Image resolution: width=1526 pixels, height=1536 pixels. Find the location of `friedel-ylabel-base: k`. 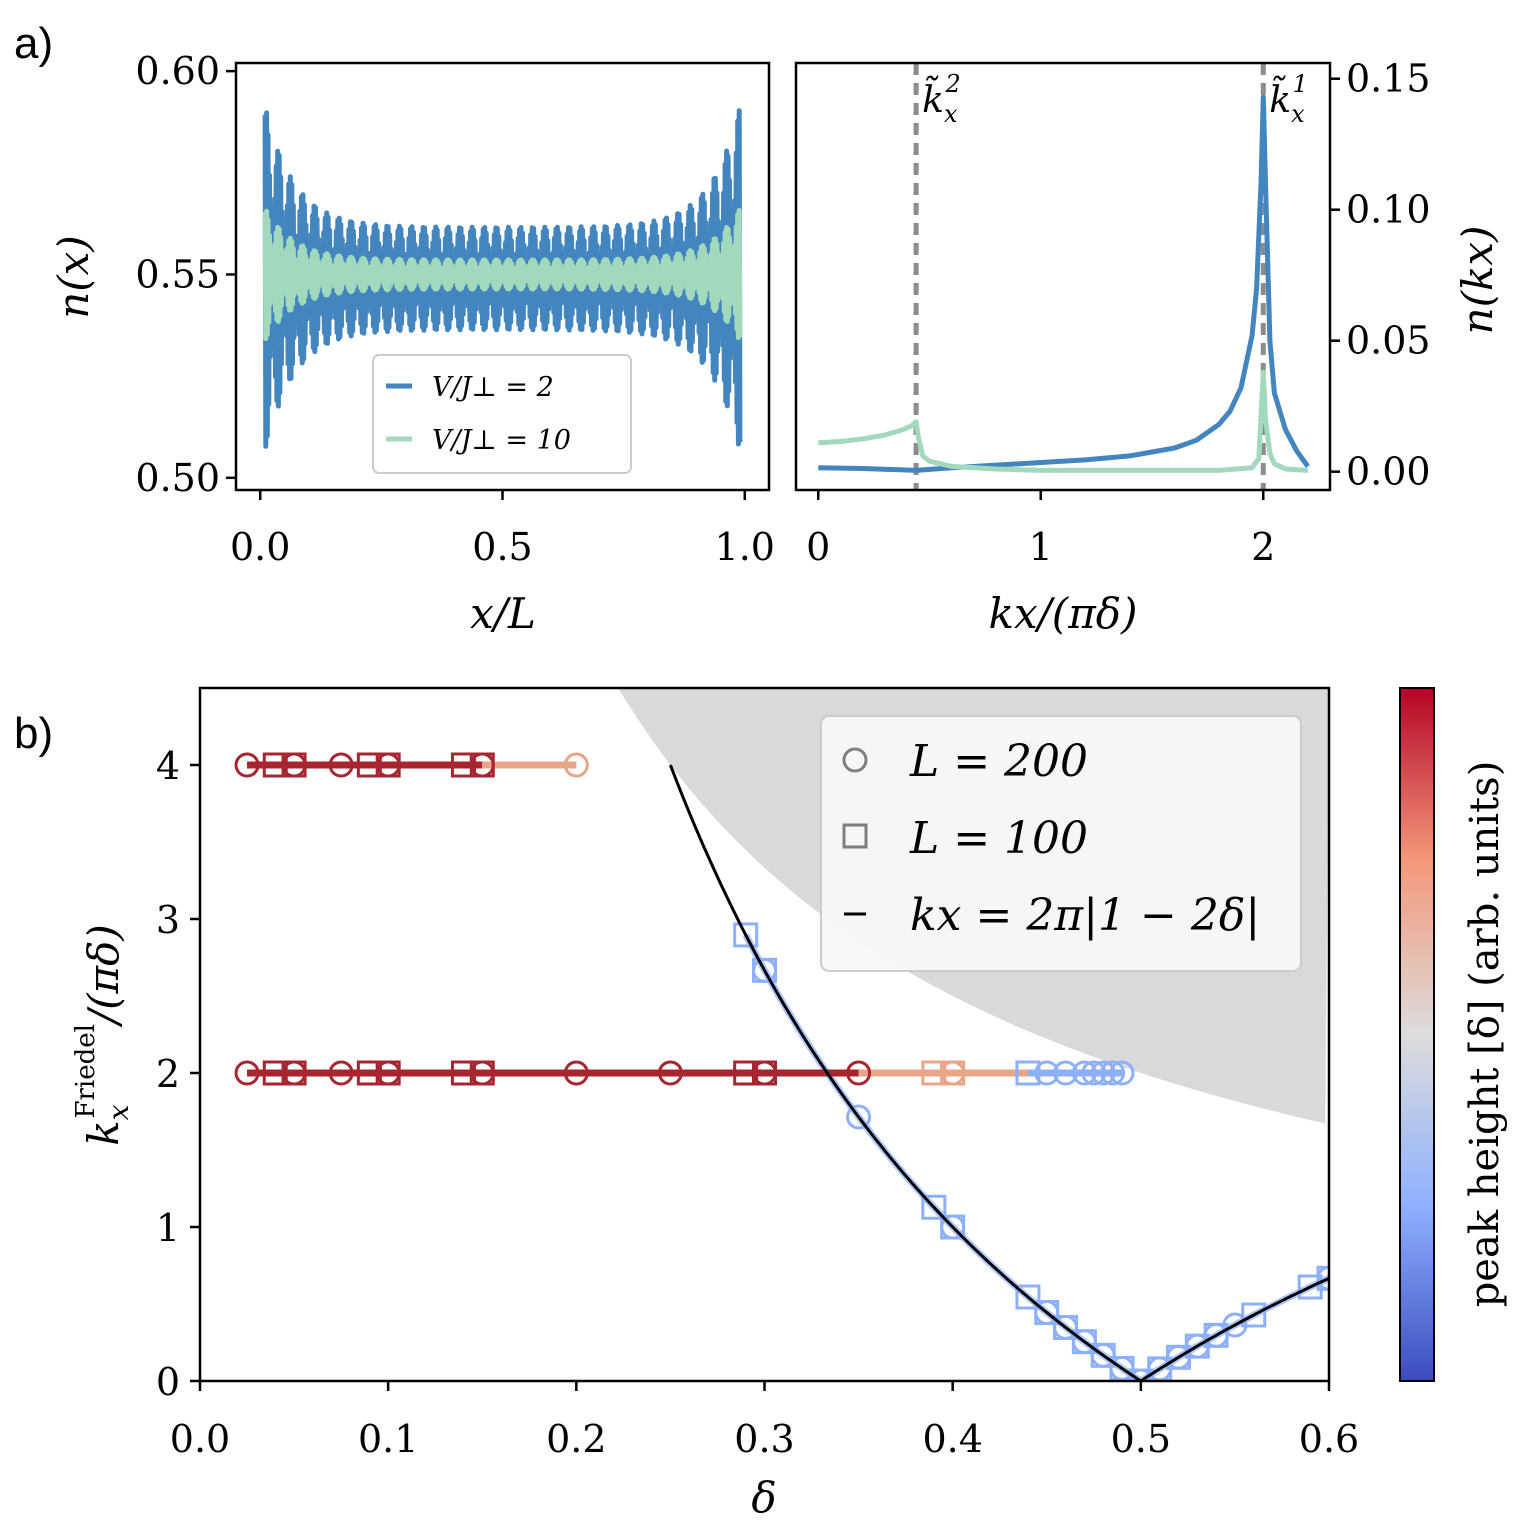

friedel-ylabel-base: k is located at coordinates (103, 1132).